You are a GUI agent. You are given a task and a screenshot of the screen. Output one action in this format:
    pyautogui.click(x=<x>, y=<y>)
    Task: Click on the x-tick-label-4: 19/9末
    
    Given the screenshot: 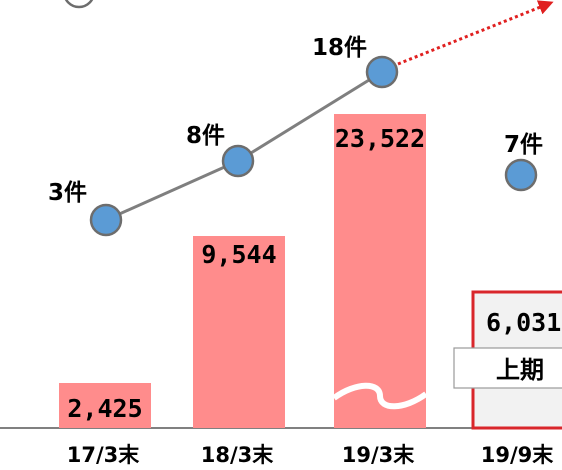 What is the action you would take?
    pyautogui.click(x=518, y=455)
    